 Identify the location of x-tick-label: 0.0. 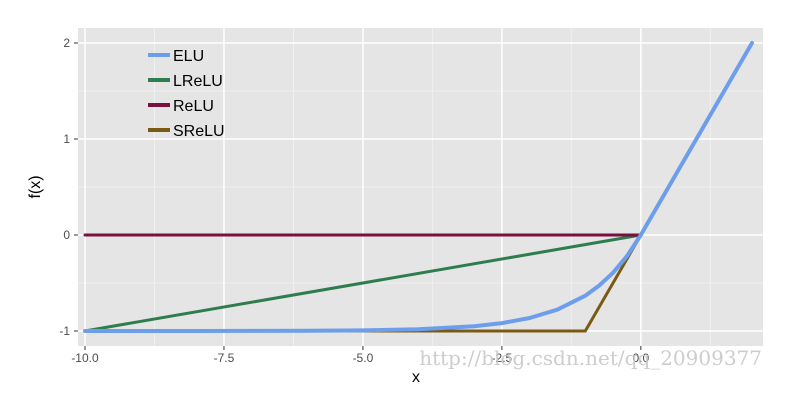
(640, 358).